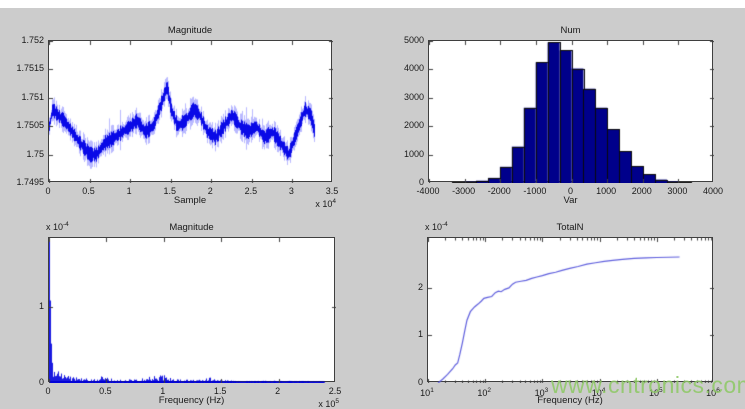 This screenshot has height=409, width=745. I want to click on histogram-canvas, so click(571, 112).